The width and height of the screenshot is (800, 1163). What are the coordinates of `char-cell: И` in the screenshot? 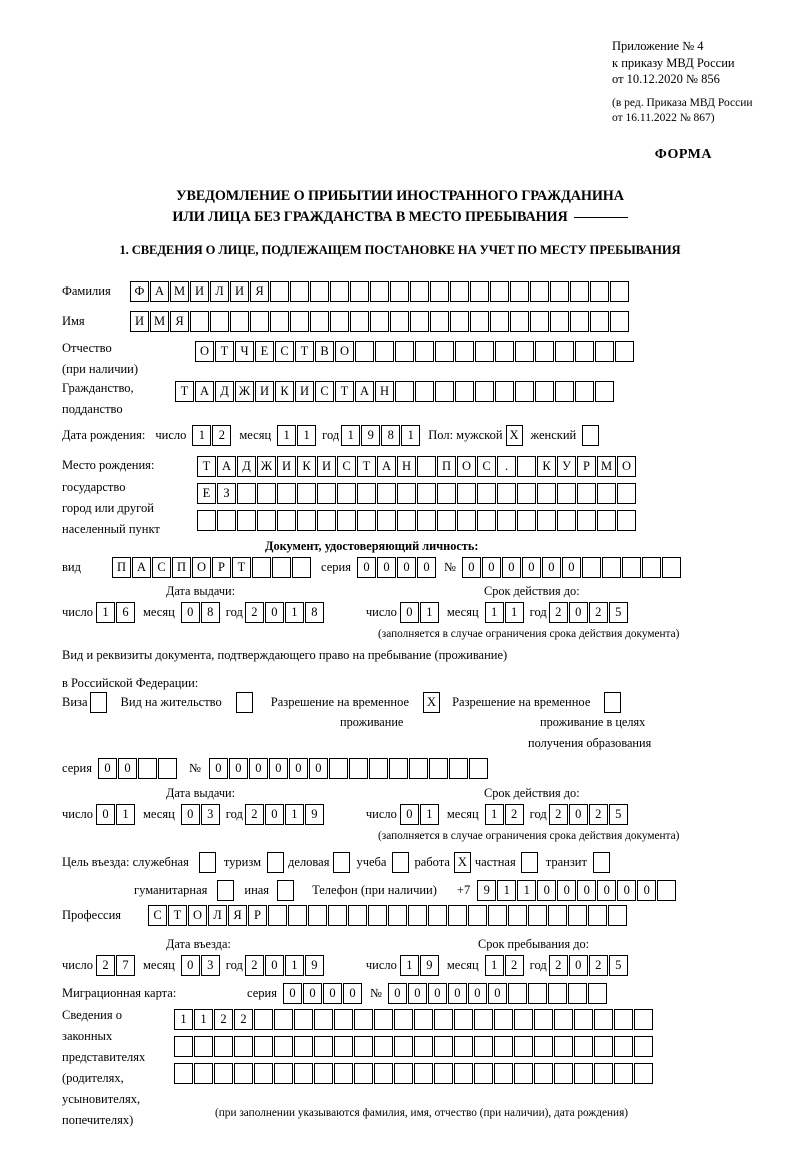 It's located at (139, 321).